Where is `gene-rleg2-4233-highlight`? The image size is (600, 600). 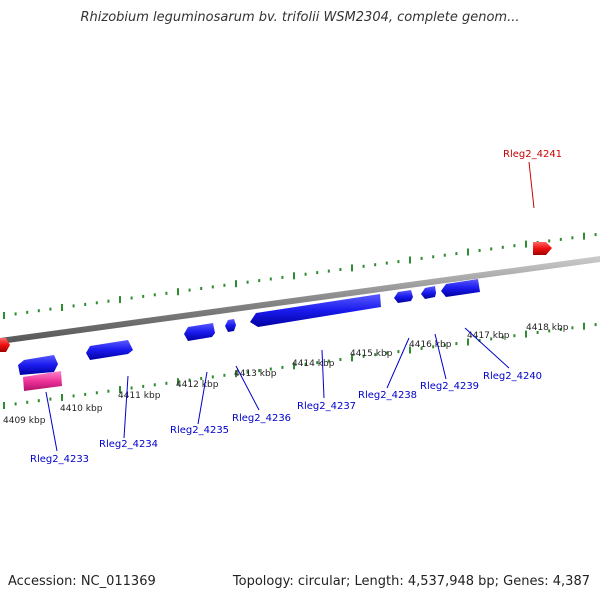 gene-rleg2-4233-highlight is located at coordinates (42, 381).